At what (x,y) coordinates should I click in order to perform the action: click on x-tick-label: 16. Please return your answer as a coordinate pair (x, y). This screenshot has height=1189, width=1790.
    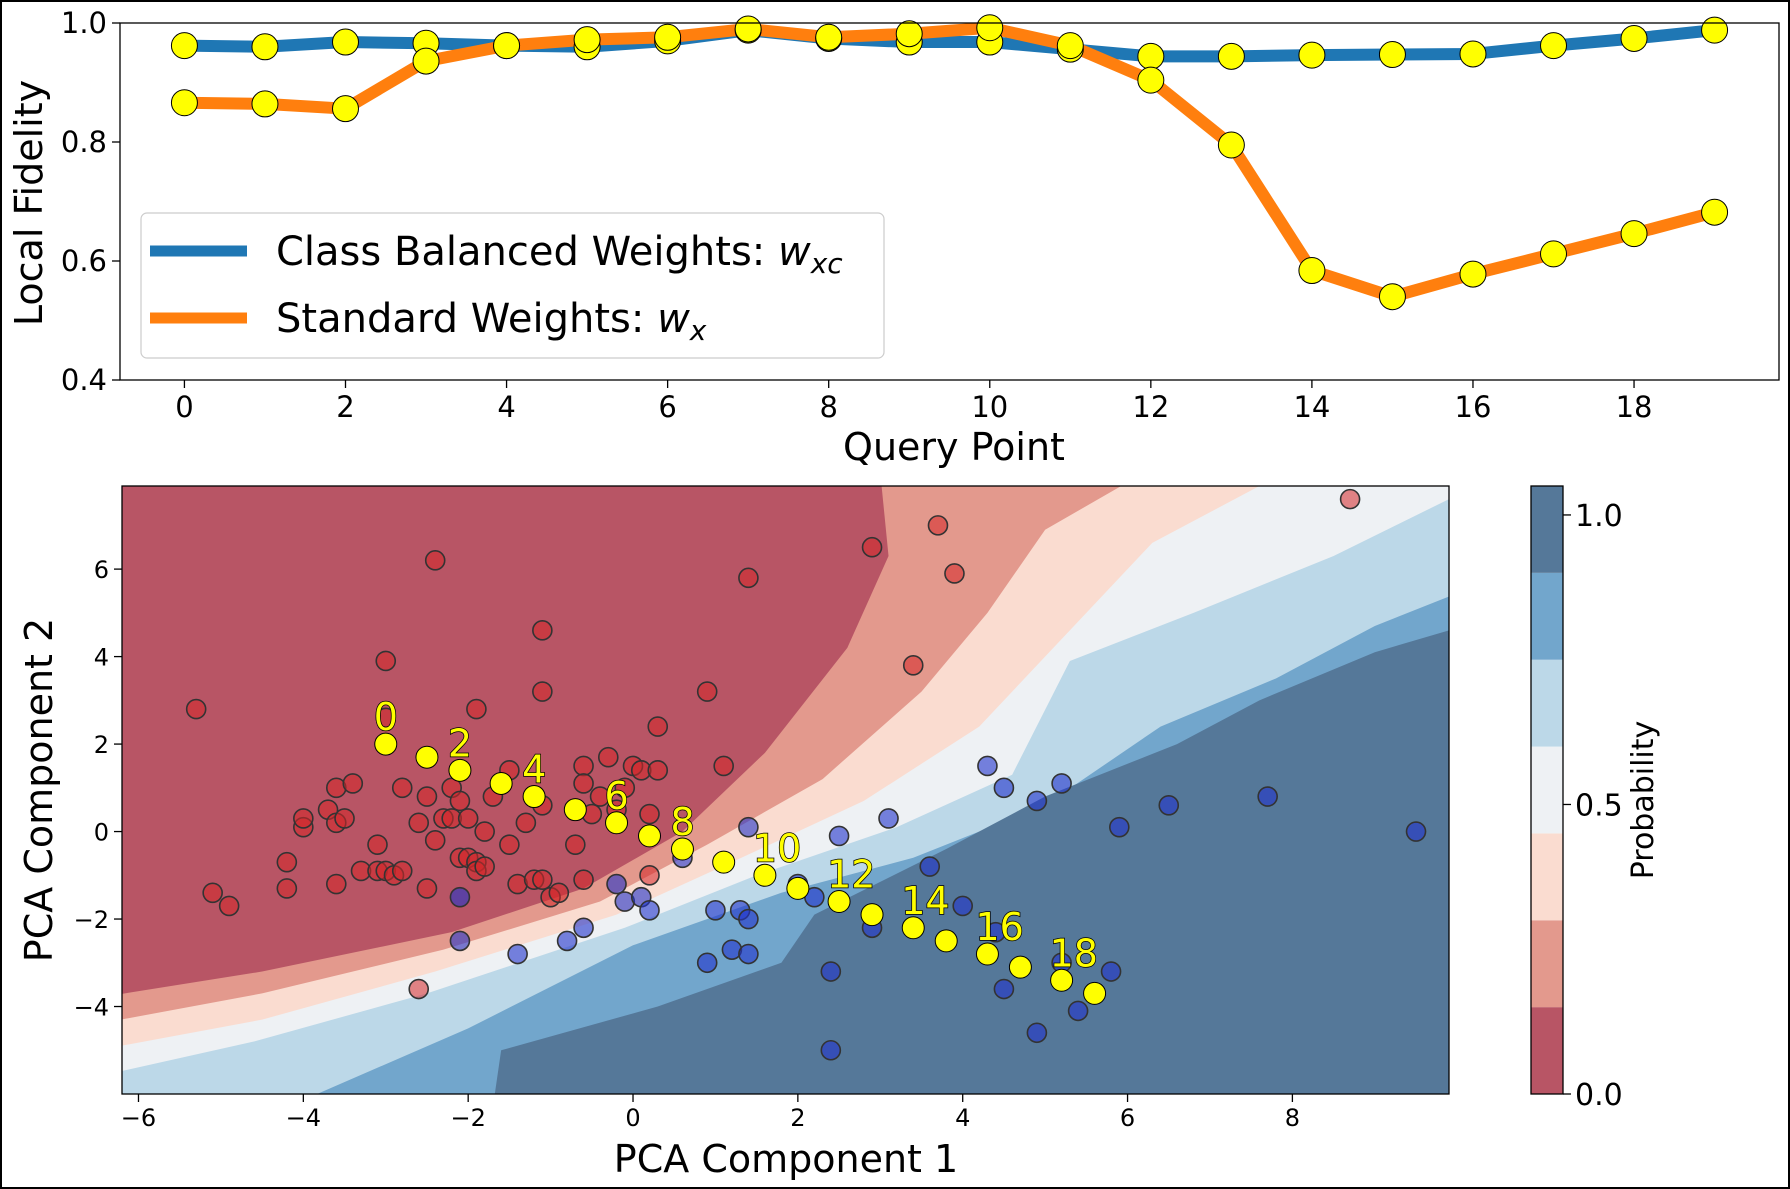
    Looking at the image, I should click on (1473, 407).